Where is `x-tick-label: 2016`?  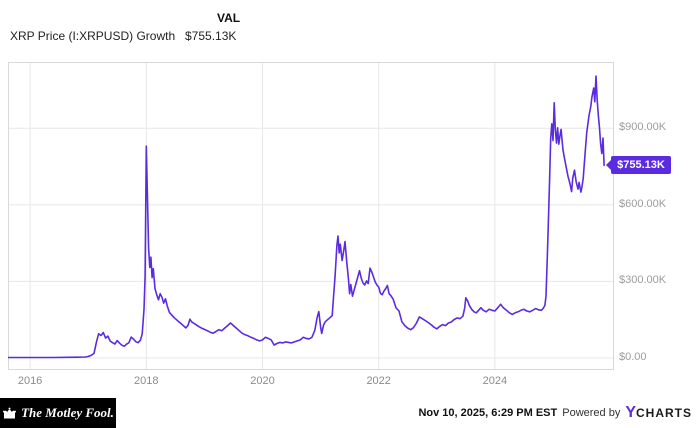 x-tick-label: 2016 is located at coordinates (30, 381).